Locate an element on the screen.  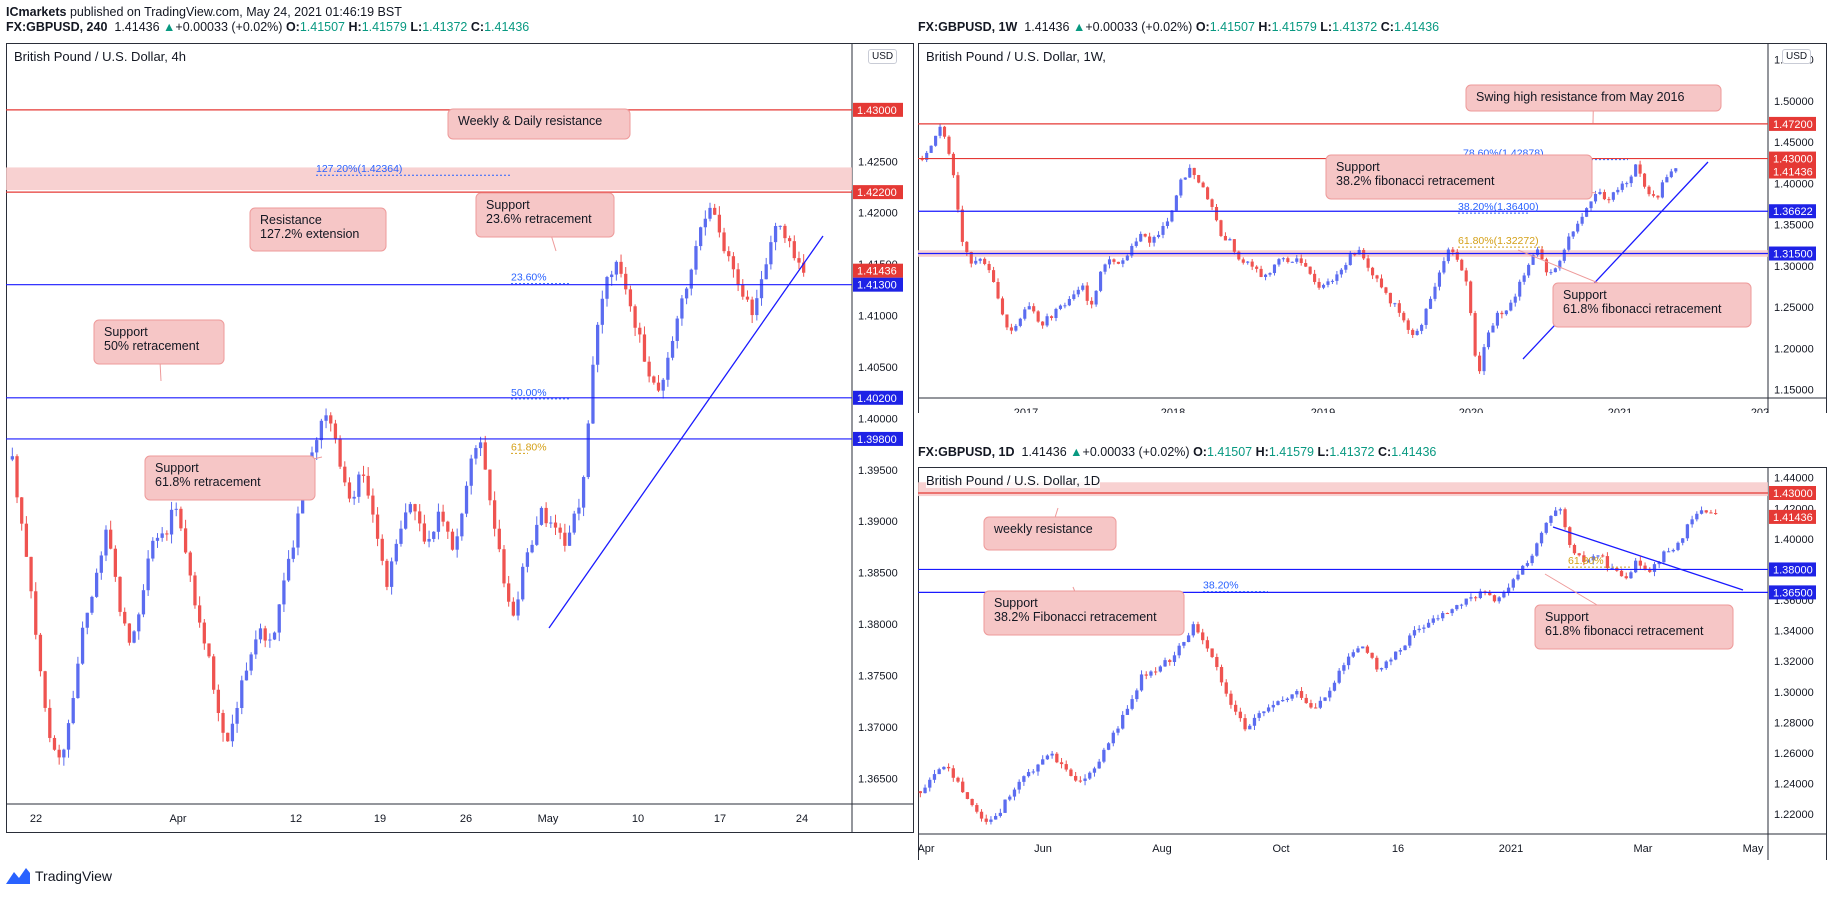
tradingview-logo-icon is located at coordinates (18, 876).